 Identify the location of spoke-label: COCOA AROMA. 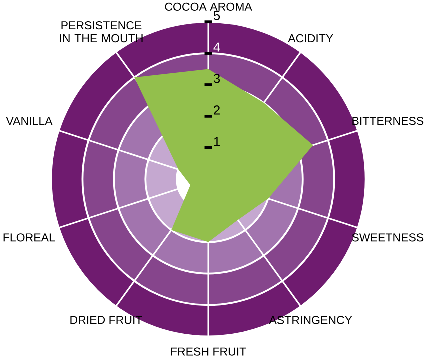
(208, 7).